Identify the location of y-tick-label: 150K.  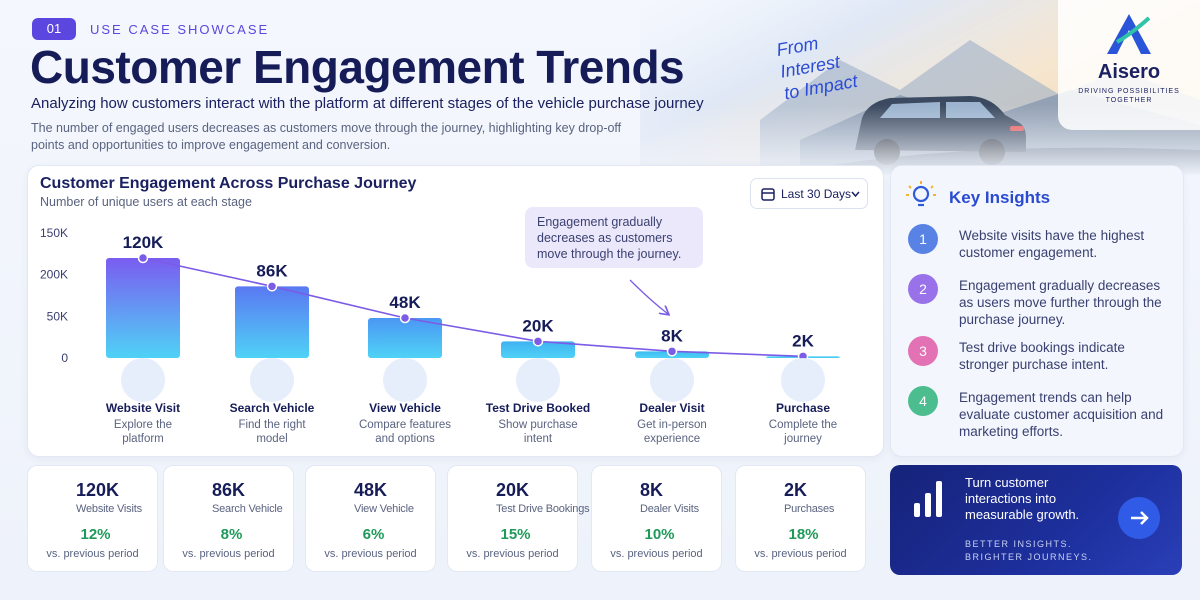
(54, 233).